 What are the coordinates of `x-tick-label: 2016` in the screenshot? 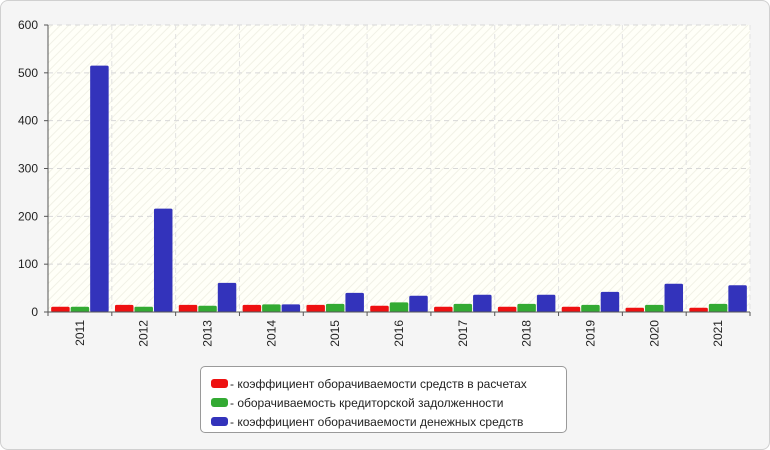 It's located at (399, 333).